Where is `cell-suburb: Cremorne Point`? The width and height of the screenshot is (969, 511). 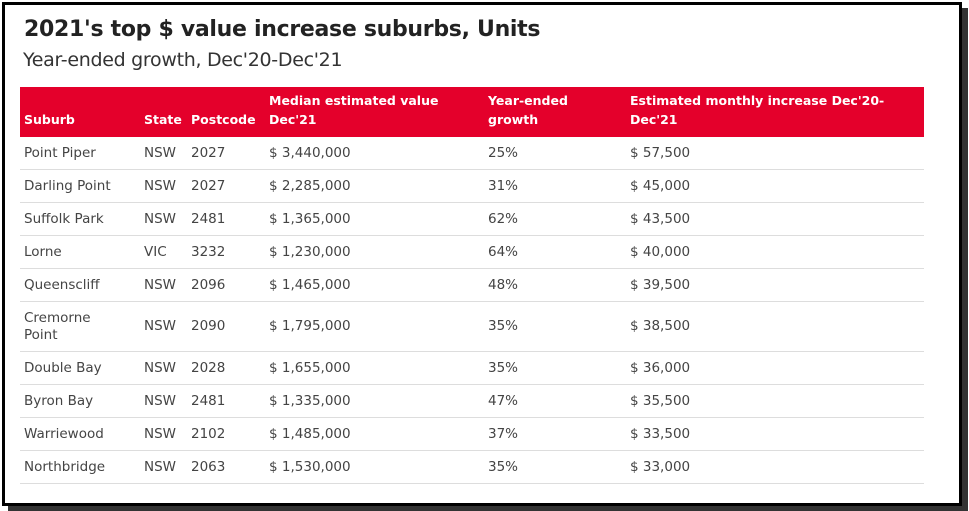 cell-suburb: Cremorne Point is located at coordinates (80, 326).